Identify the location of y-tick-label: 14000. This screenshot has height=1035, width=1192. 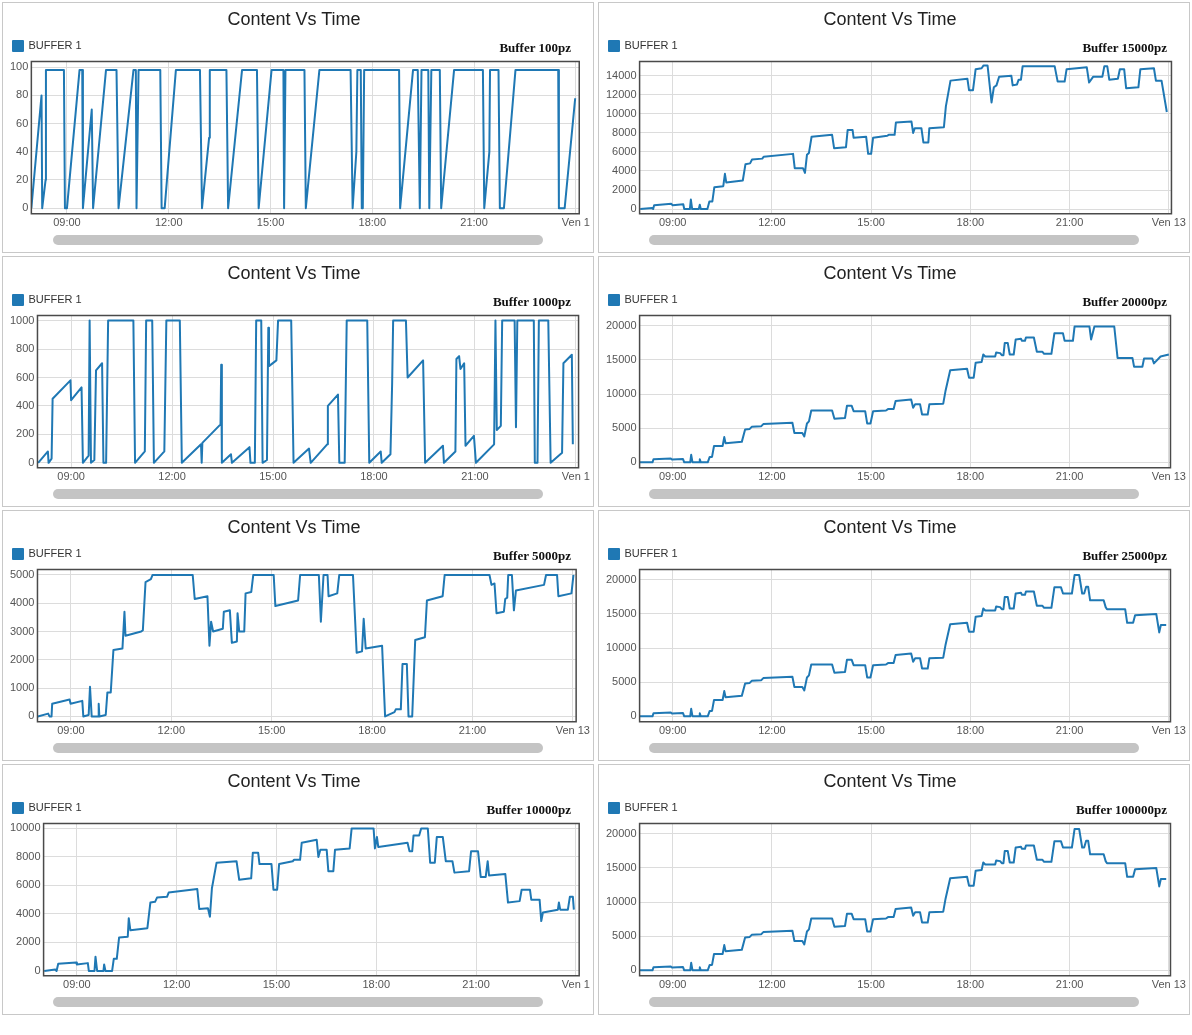
(621, 74).